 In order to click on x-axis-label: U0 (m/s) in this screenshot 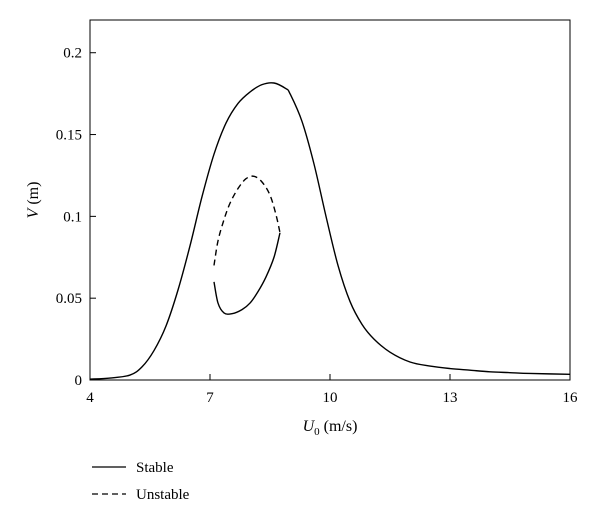, I will do `click(330, 428)`.